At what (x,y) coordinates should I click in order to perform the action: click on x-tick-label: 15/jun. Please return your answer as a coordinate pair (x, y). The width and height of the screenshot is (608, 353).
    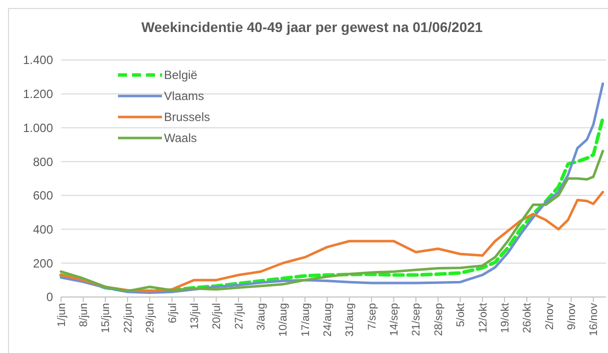
    Looking at the image, I should click on (106, 318).